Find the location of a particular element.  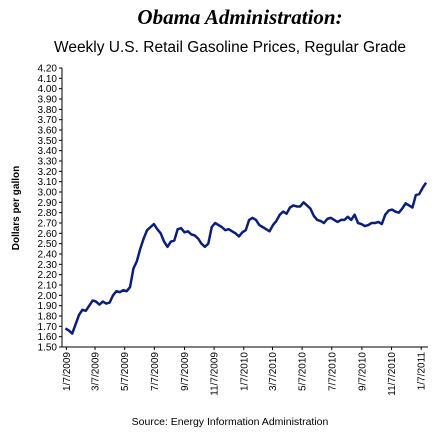

y-tick-label: 1.60 is located at coordinates (48, 337).